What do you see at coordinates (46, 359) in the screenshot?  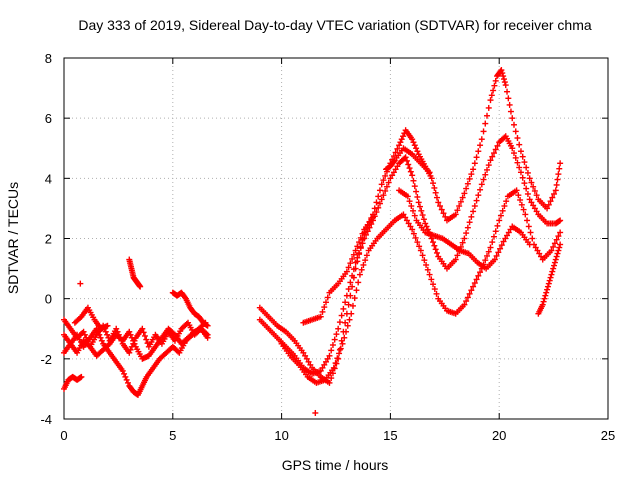 I see `y-tick-label: -2` at bounding box center [46, 359].